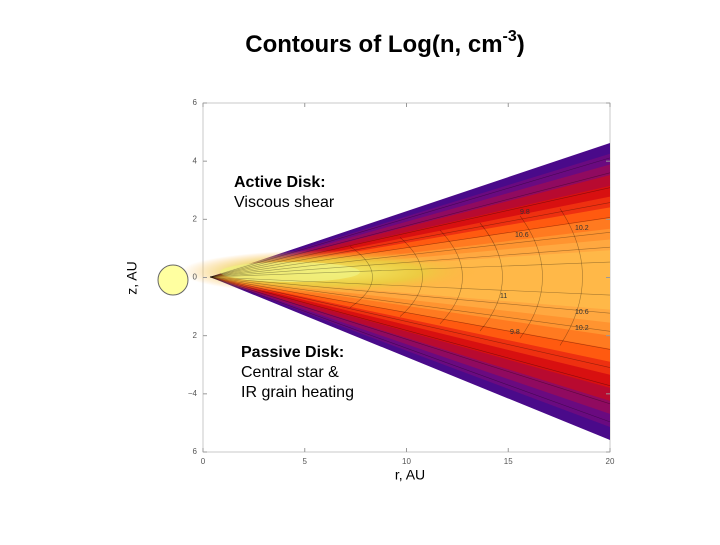 The width and height of the screenshot is (720, 545). Describe the element at coordinates (203, 461) in the screenshot. I see `x-tick-label: 0` at that location.